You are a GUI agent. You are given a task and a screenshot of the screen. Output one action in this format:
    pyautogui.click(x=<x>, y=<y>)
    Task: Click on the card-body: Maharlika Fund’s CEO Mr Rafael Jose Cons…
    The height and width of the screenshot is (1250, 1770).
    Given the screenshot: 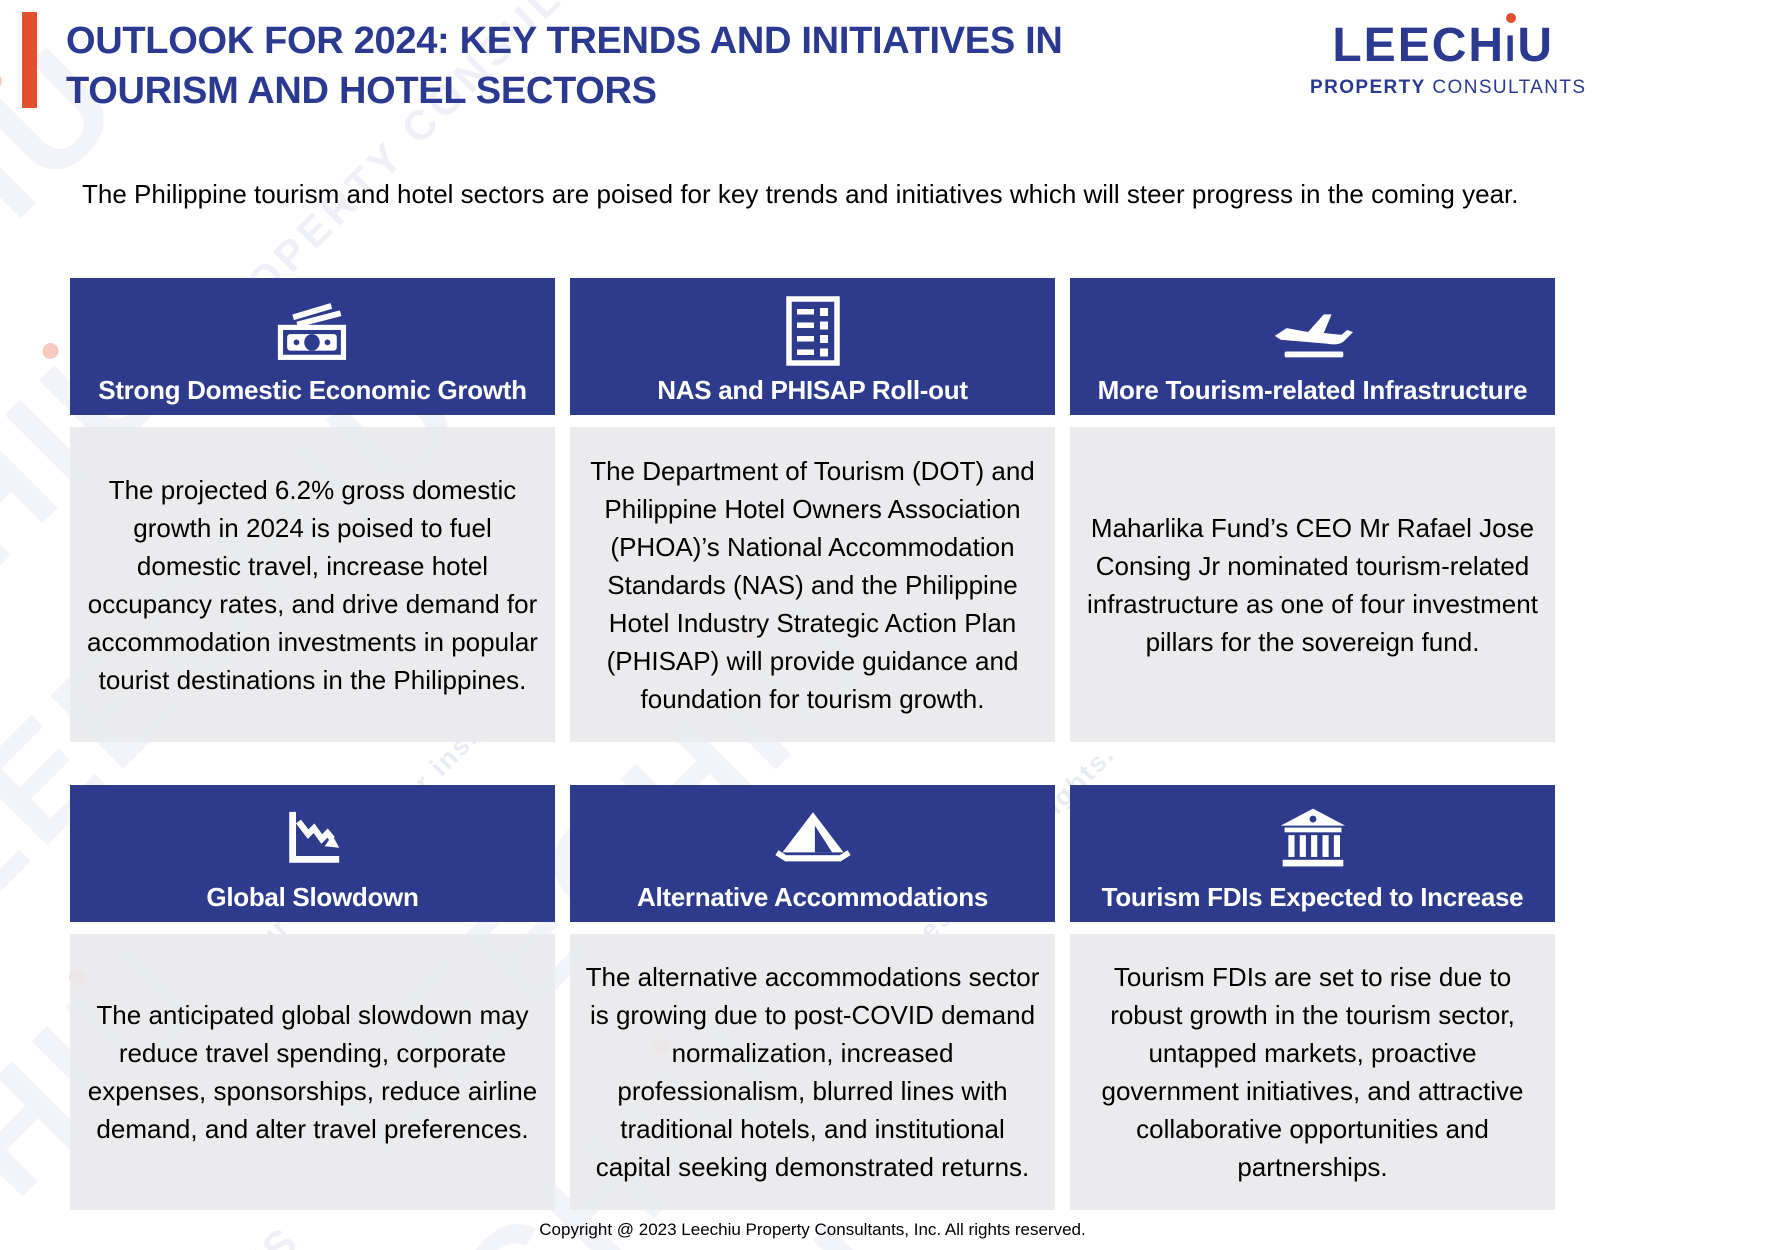 What is the action you would take?
    pyautogui.click(x=1312, y=584)
    